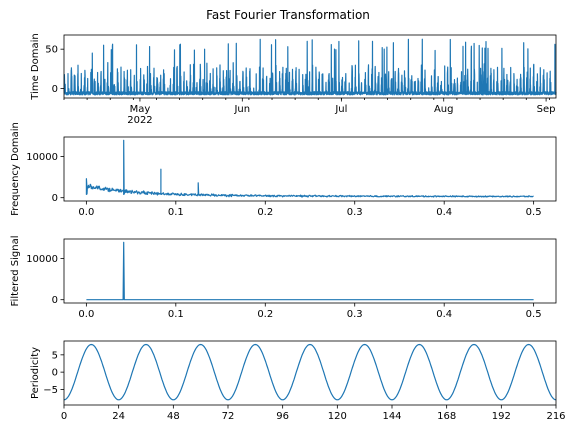 The image size is (576, 432). I want to click on filtered-xtick-label: 0.0, so click(86, 314).